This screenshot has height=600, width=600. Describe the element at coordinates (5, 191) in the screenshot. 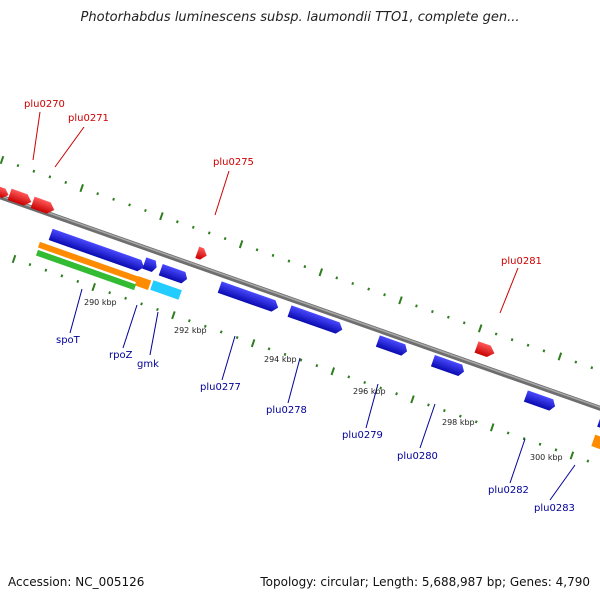

I see `gene-arrow-edge` at that location.